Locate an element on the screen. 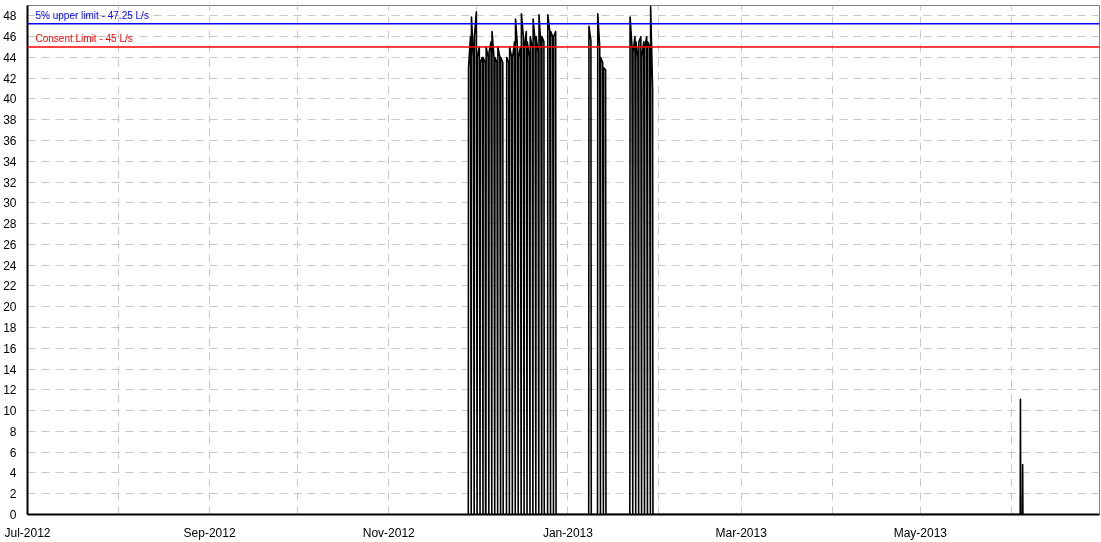 The image size is (1101, 542). y-tick-label: 22 is located at coordinates (10, 286).